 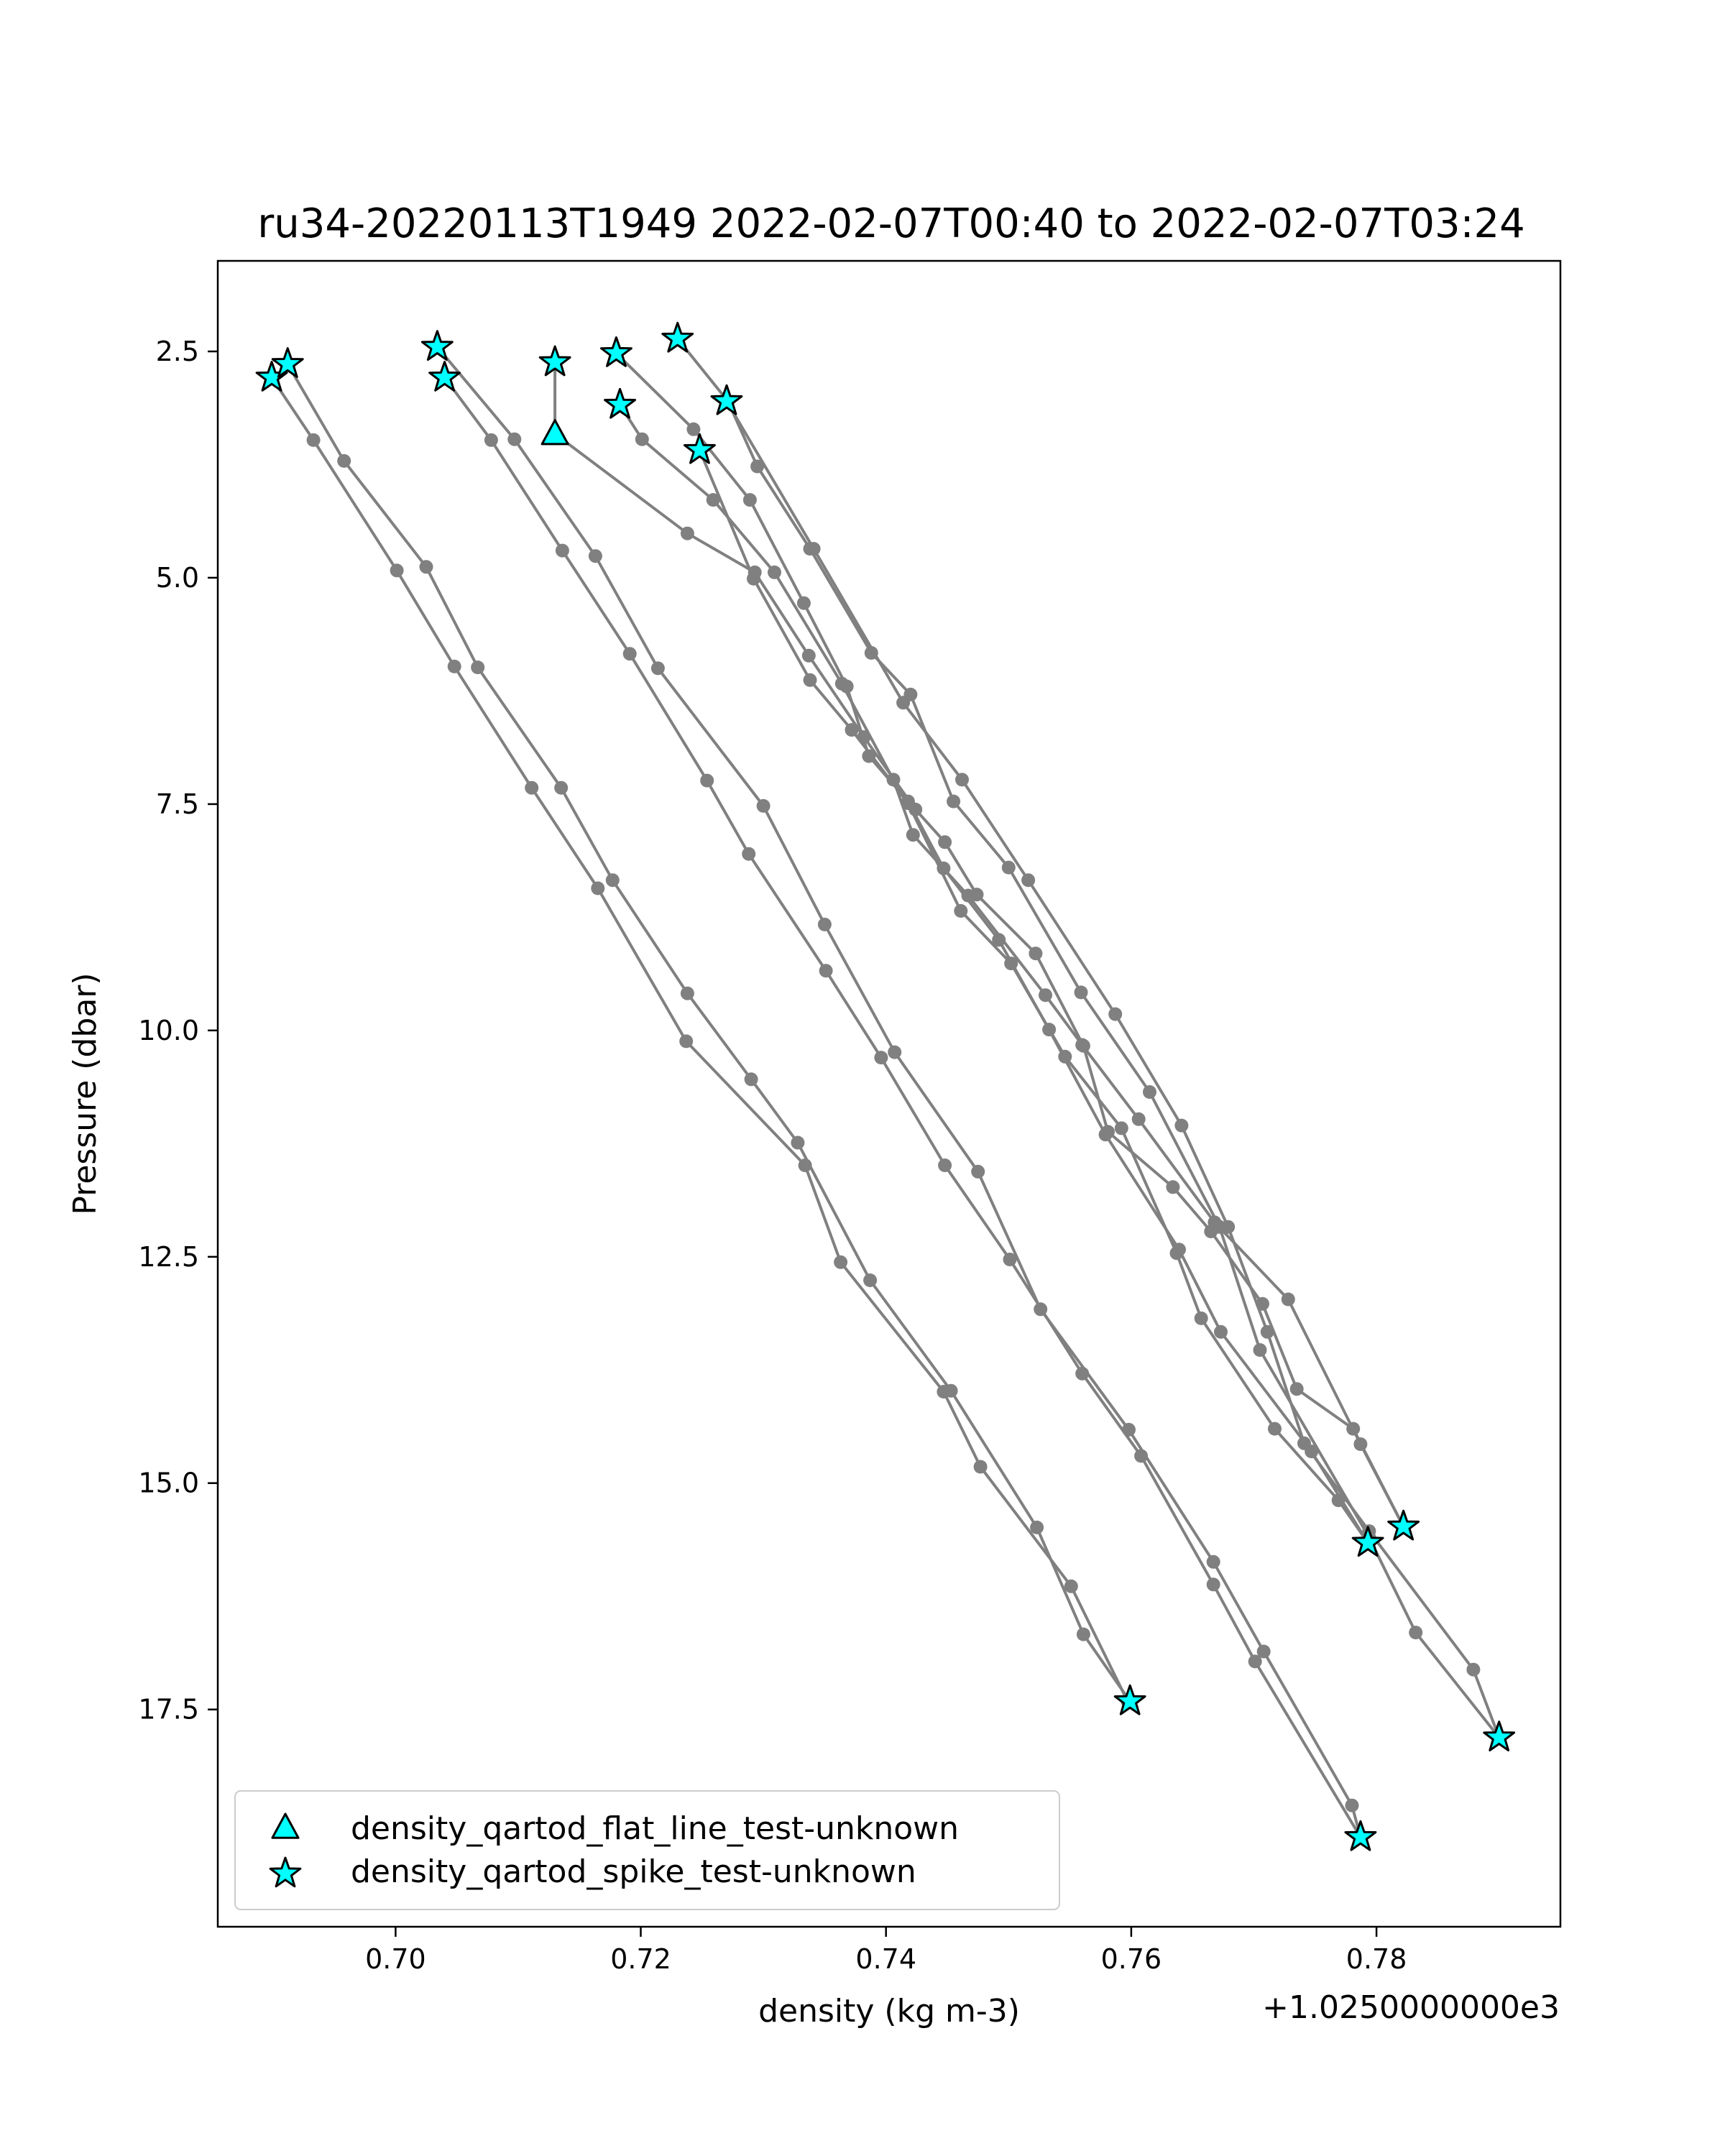 I want to click on legend-triangle-icon, so click(x=285, y=1825).